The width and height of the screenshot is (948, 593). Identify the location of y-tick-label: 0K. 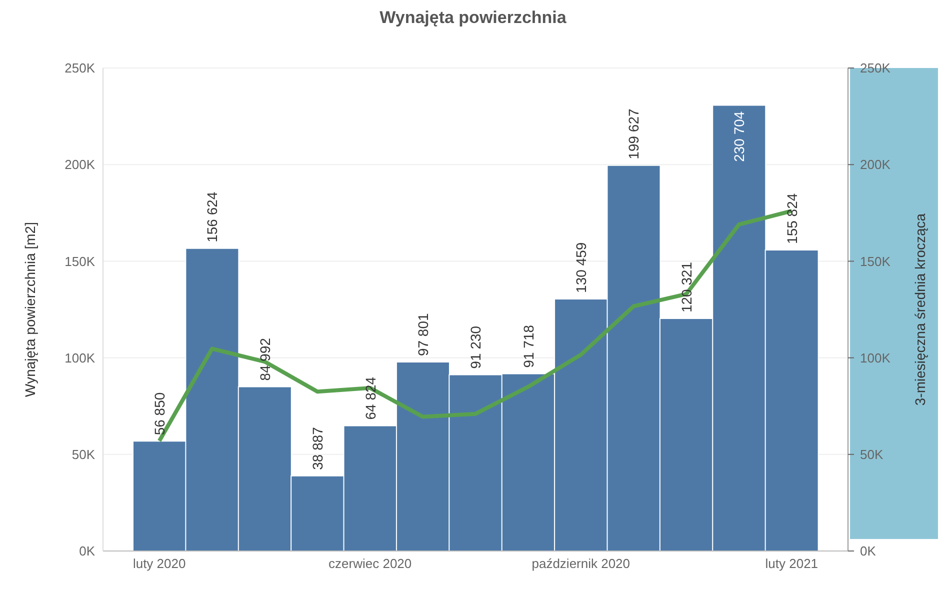
(87, 551).